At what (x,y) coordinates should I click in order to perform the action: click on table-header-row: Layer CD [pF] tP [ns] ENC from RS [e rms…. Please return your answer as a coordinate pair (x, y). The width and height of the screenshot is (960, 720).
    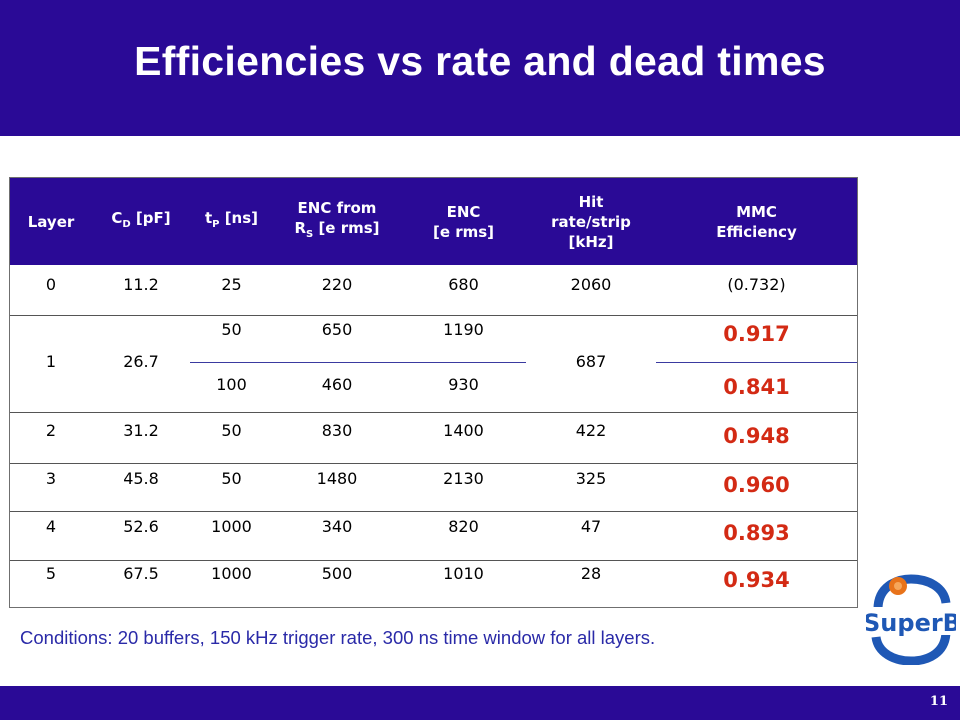
    Looking at the image, I should click on (433, 221).